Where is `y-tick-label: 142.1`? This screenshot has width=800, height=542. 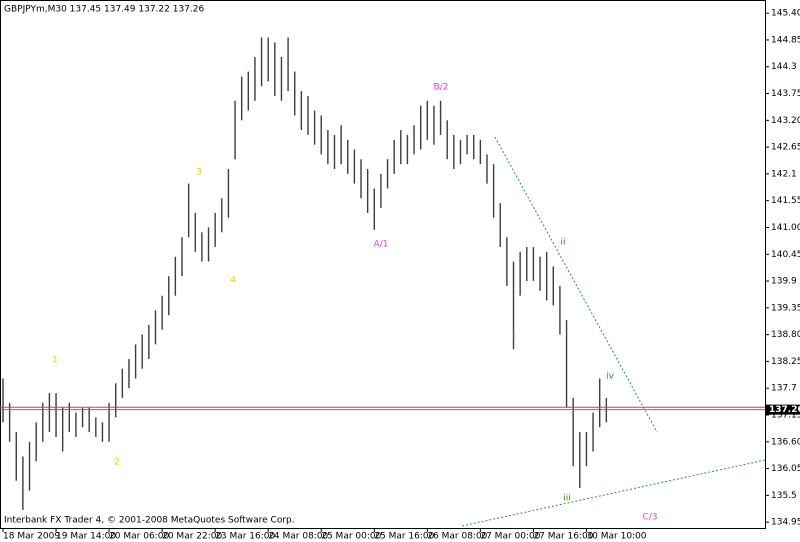
y-tick-label: 142.1 is located at coordinates (784, 174).